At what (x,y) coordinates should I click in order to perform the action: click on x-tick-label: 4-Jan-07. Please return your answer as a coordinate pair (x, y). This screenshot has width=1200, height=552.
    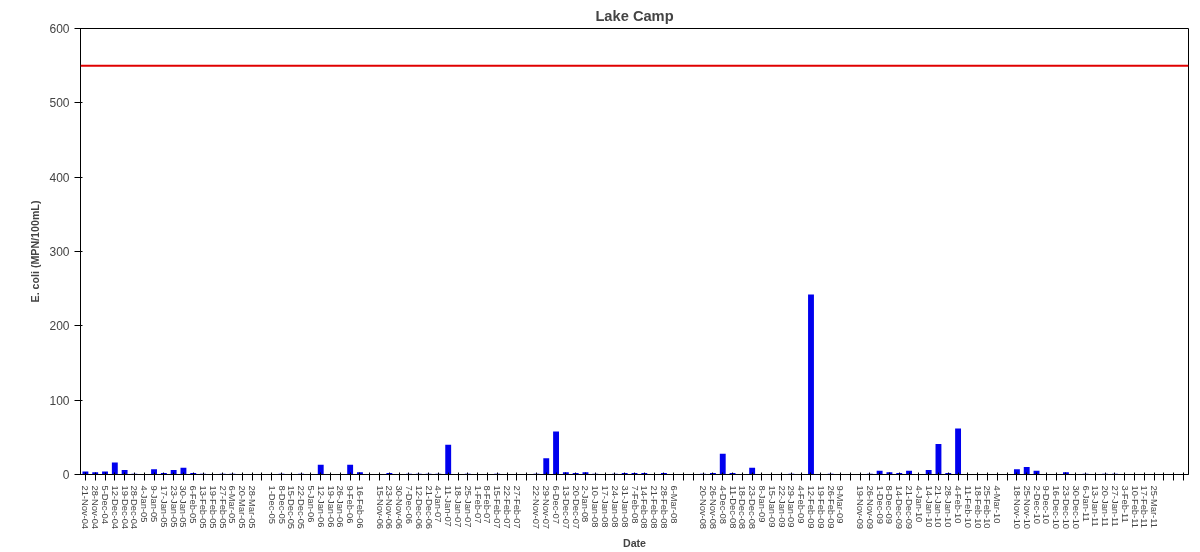
    Looking at the image, I should click on (438, 504).